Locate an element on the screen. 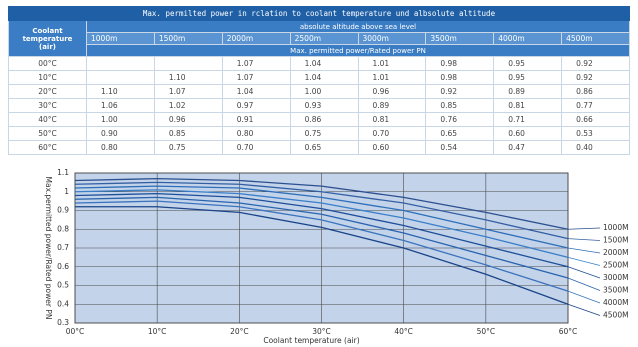  table-value: 0.76 is located at coordinates (460, 119).